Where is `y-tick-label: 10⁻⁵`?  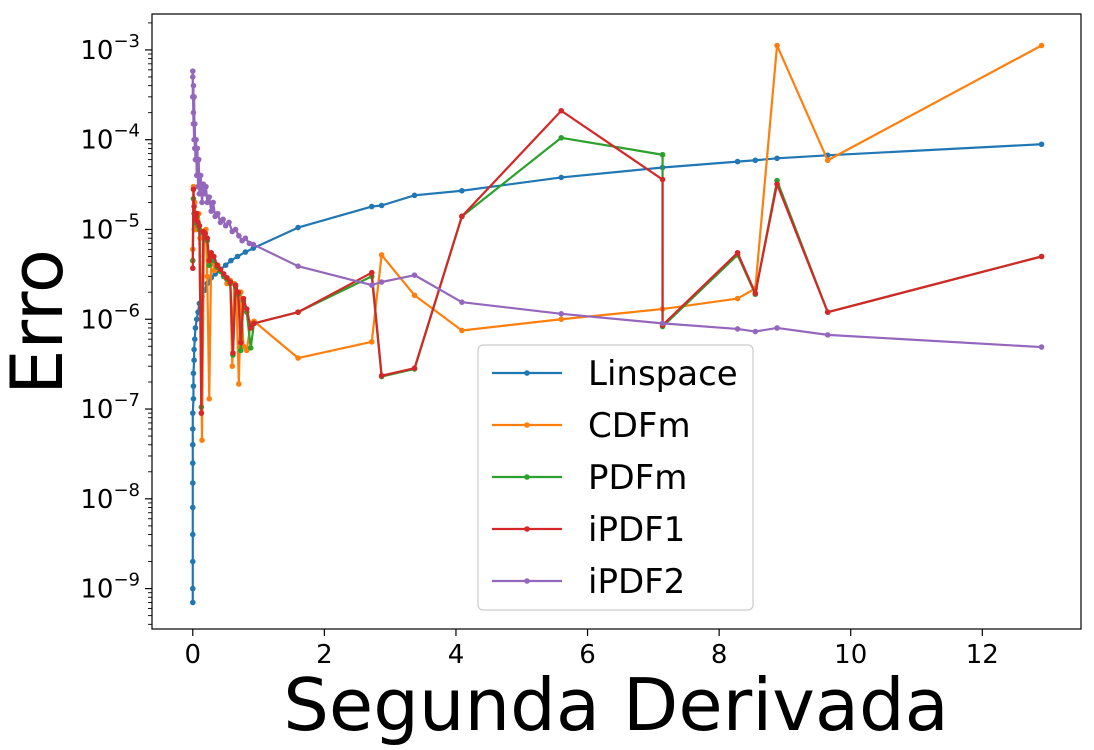 y-tick-label: 10⁻⁵ is located at coordinates (110, 227).